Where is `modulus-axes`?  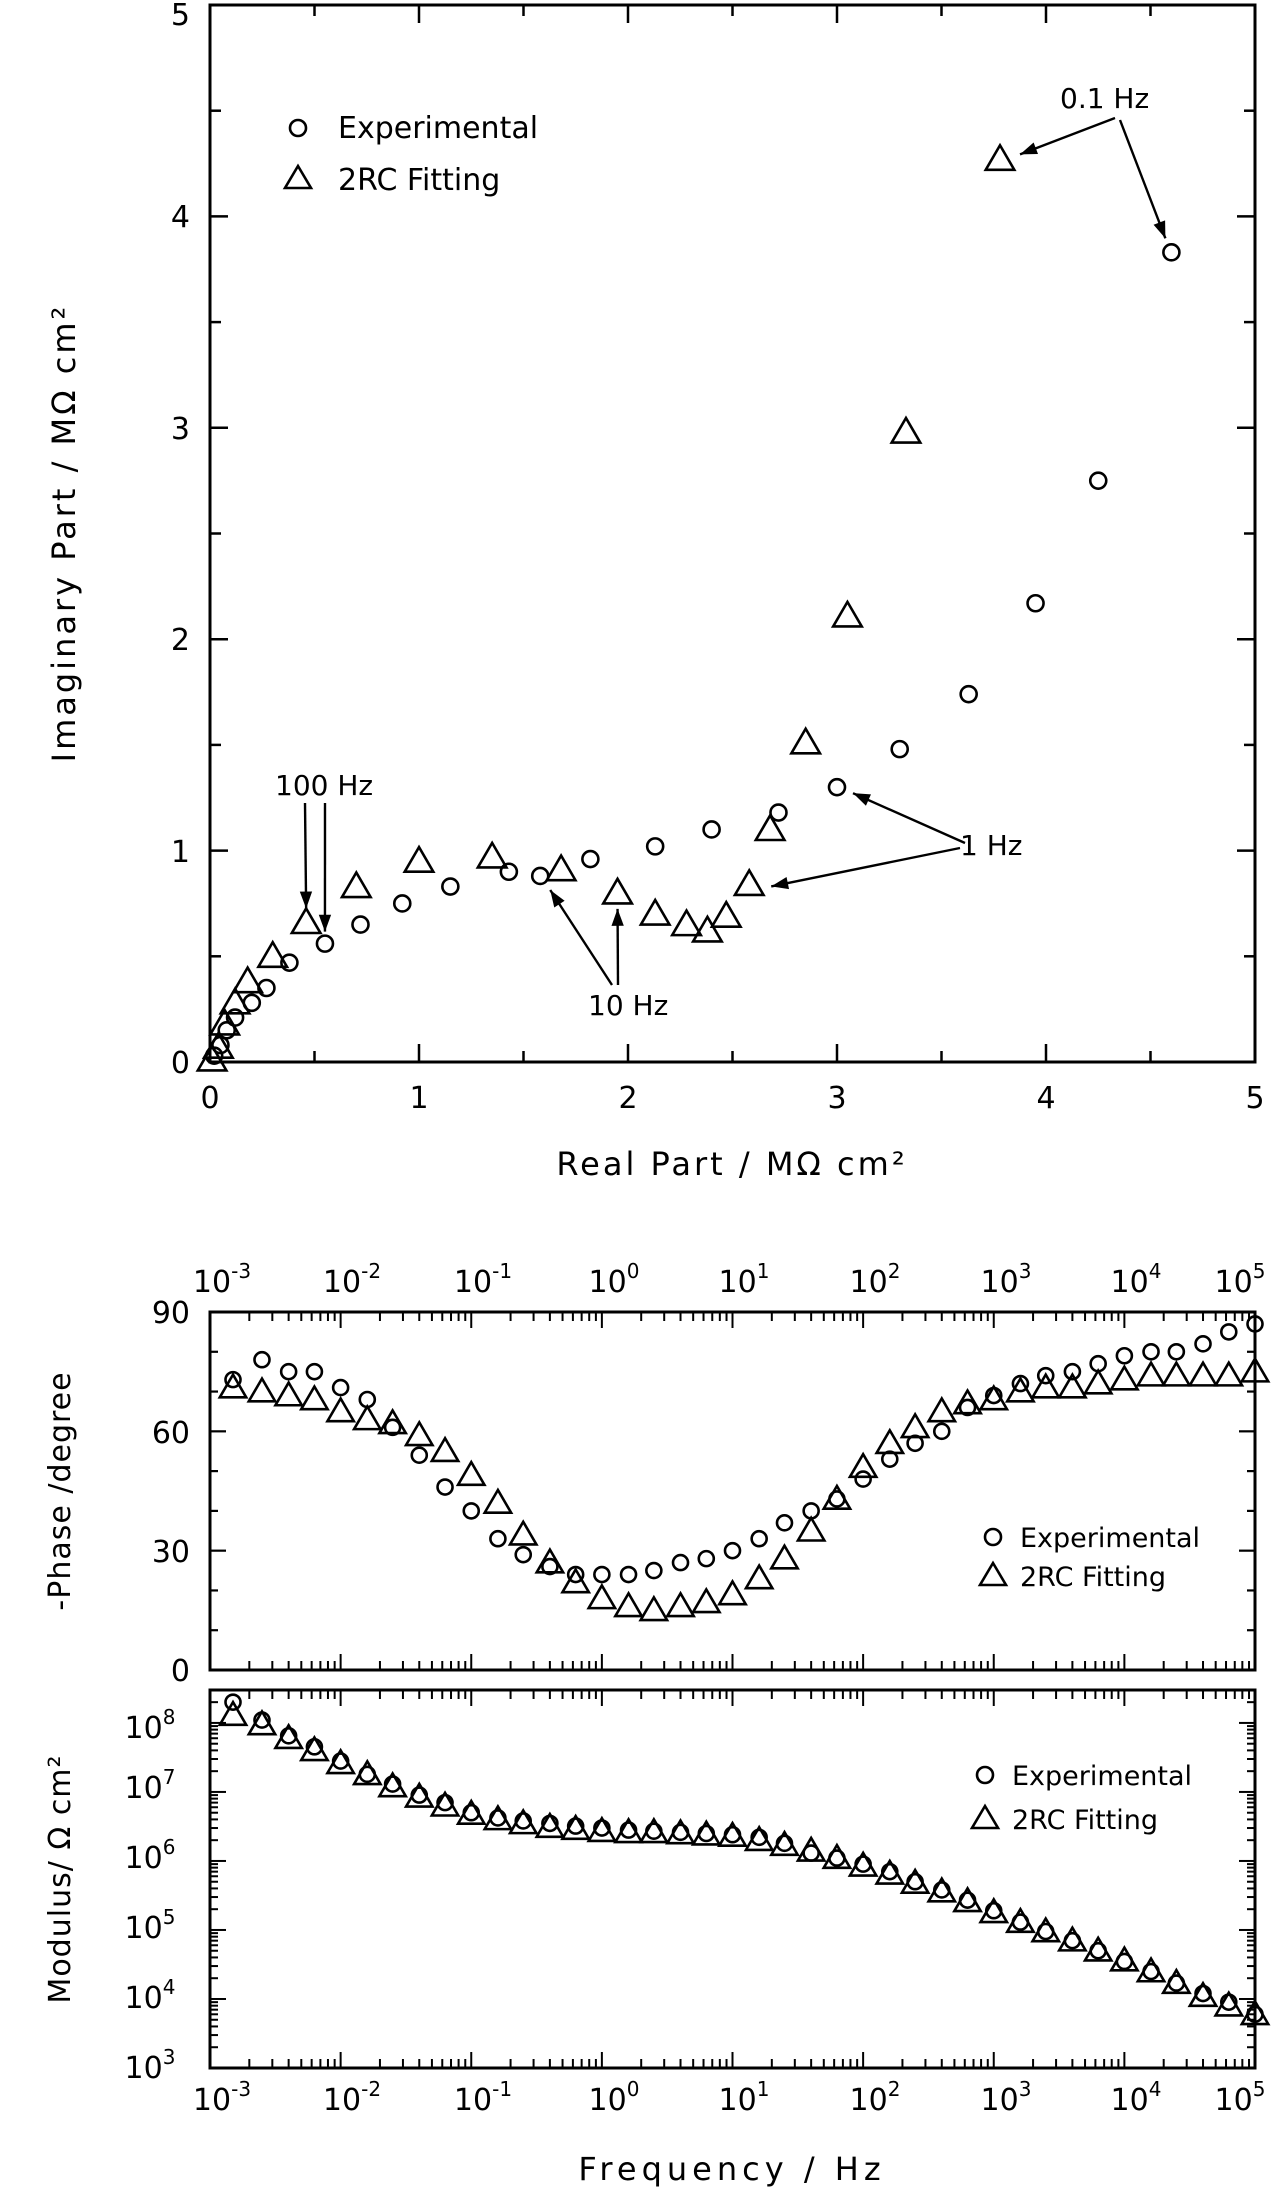
modulus-axes is located at coordinates (732, 1879).